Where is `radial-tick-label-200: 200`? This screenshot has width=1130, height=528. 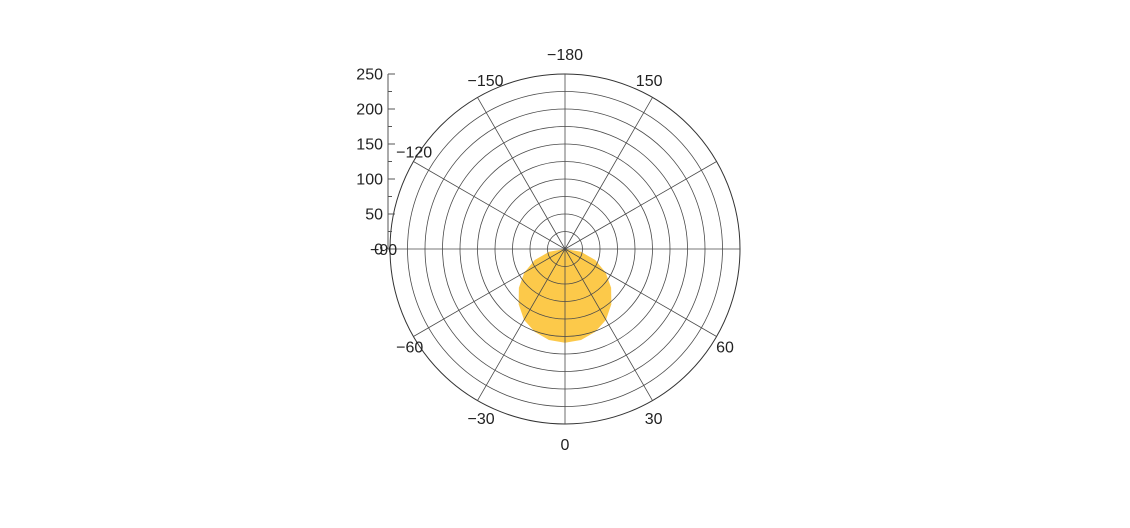
radial-tick-label-200: 200 is located at coordinates (369, 110).